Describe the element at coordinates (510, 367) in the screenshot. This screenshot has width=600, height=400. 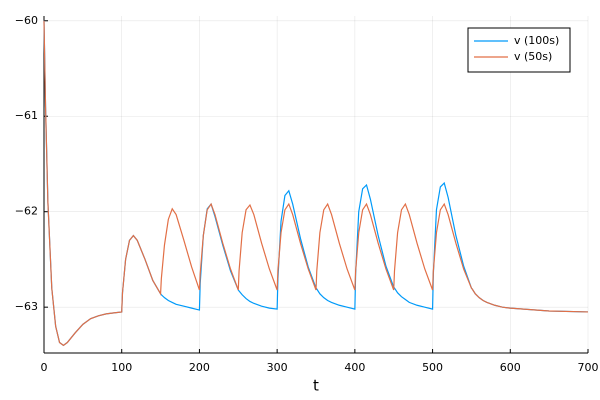
I see `x-tick-label: 600` at that location.